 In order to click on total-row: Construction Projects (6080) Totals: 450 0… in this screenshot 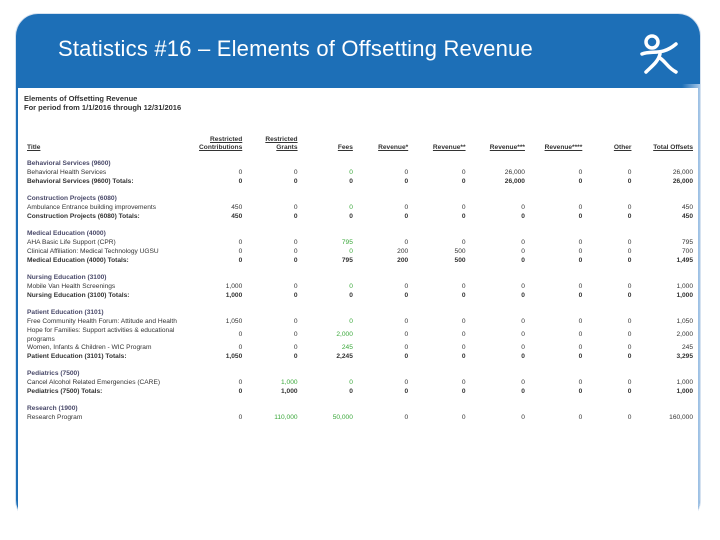, I will do `click(360, 218)`.